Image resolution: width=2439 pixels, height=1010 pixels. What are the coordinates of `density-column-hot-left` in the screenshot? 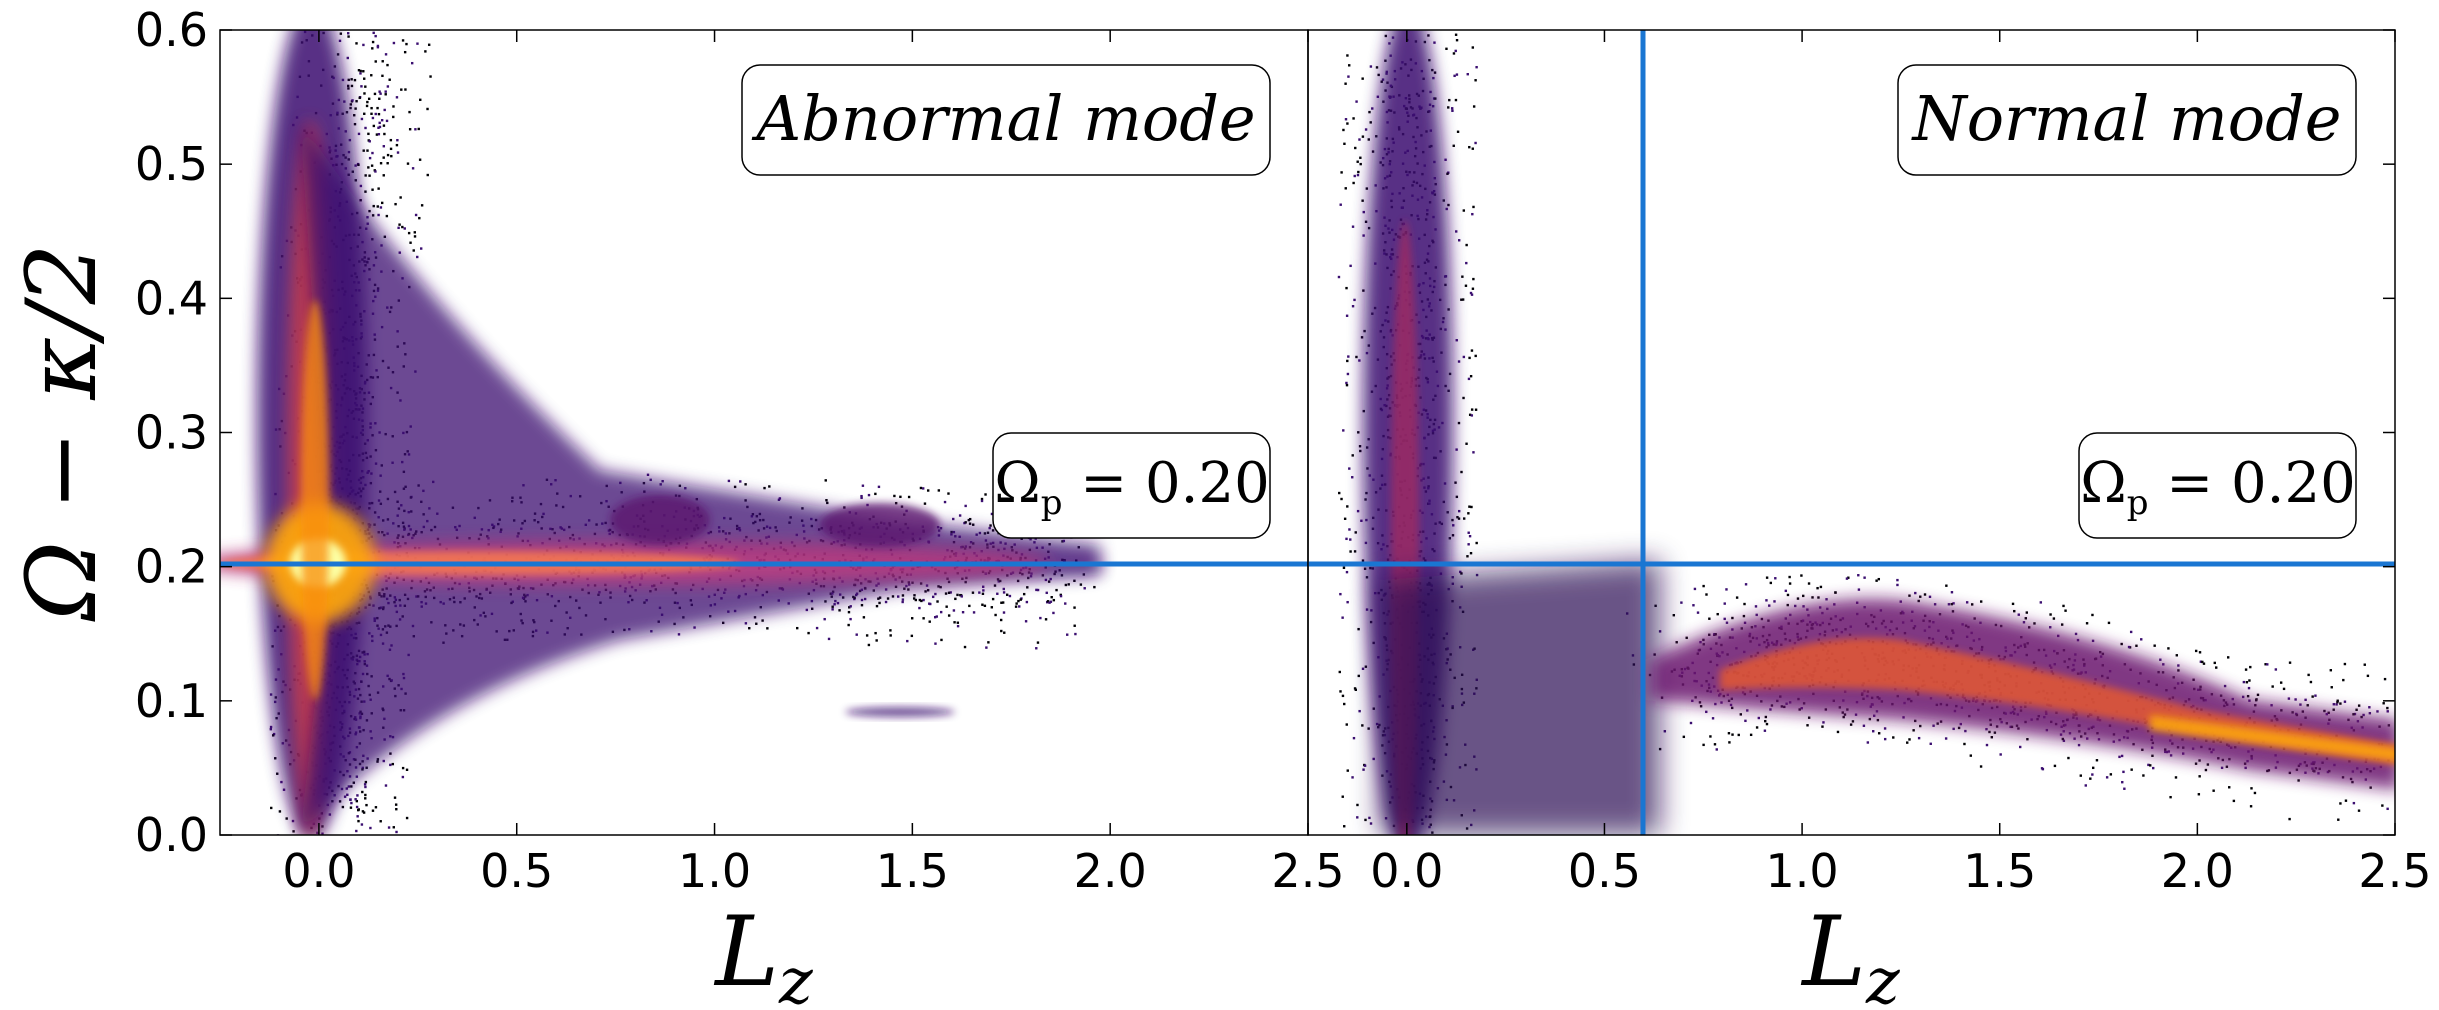 It's located at (315, 500).